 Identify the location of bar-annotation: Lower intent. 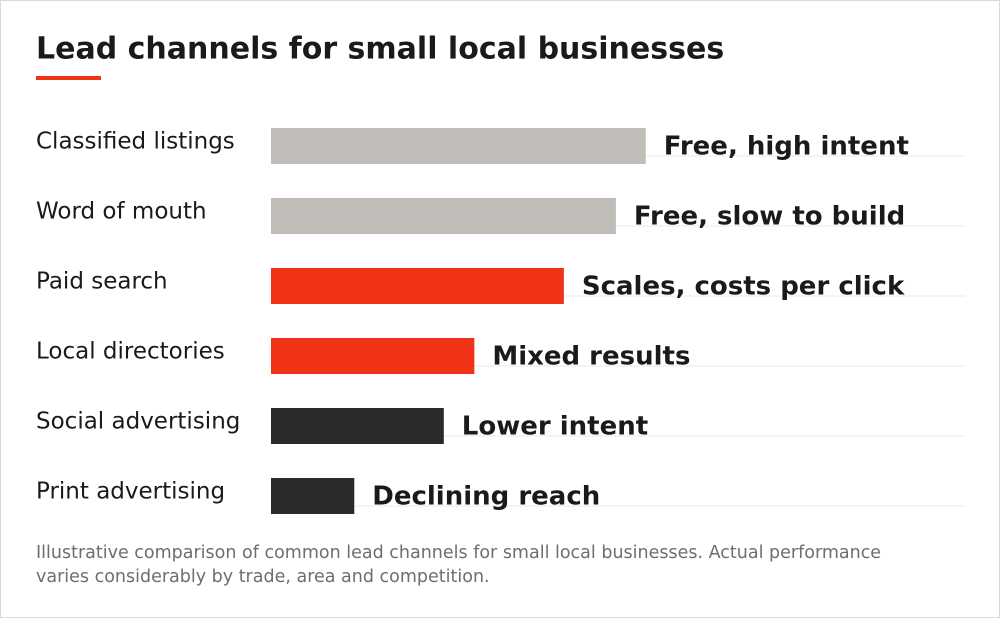
(555, 427).